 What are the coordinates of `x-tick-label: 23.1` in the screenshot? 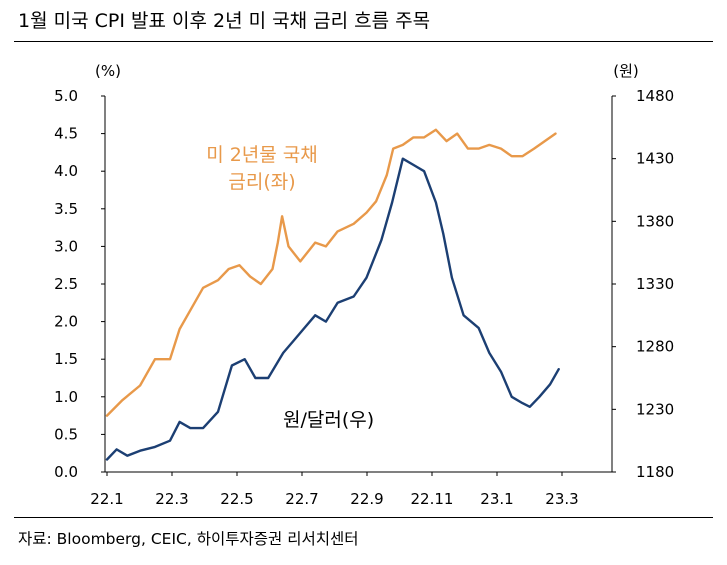 It's located at (496, 499).